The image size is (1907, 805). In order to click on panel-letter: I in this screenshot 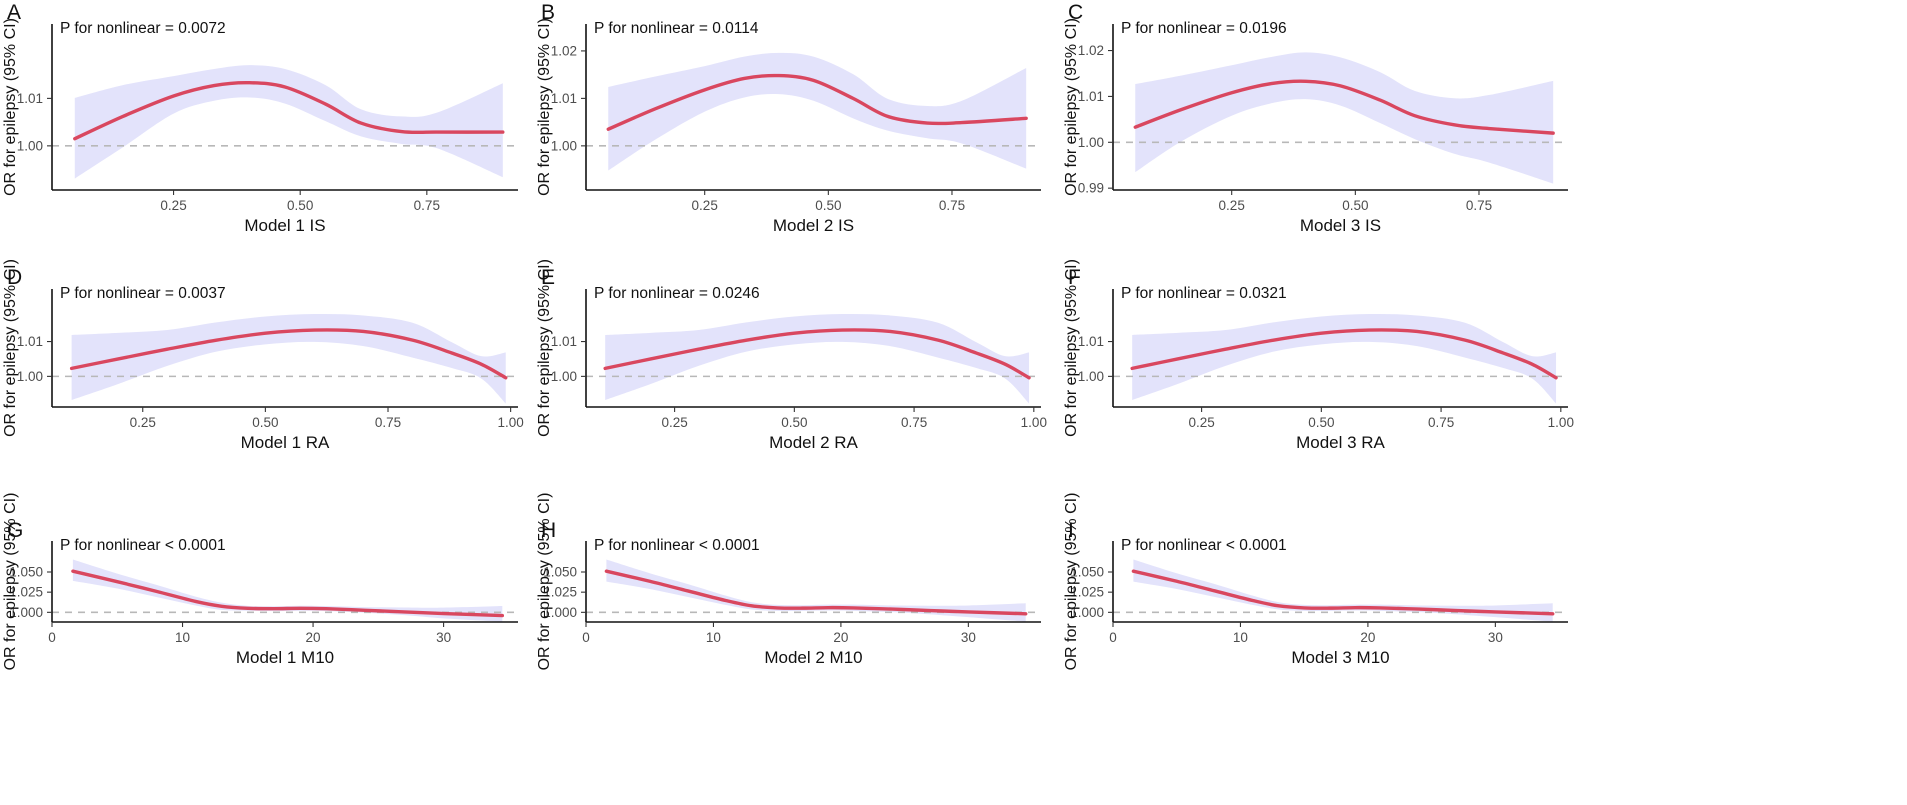, I will do `click(1071, 530)`.